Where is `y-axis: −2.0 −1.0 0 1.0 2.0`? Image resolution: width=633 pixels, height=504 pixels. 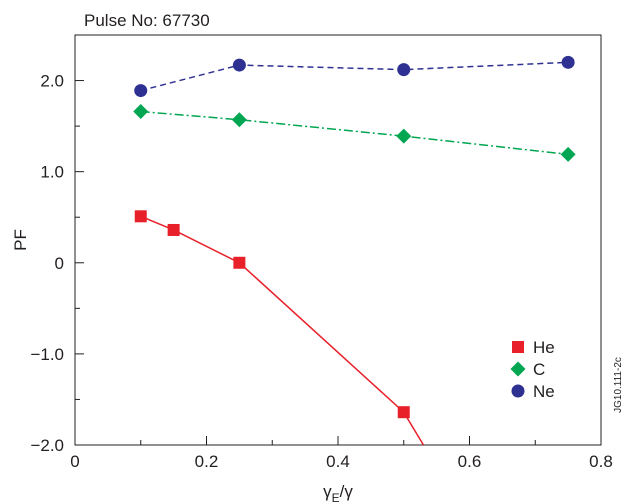
y-axis: −2.0 −1.0 0 1.0 2.0 is located at coordinates (57, 244).